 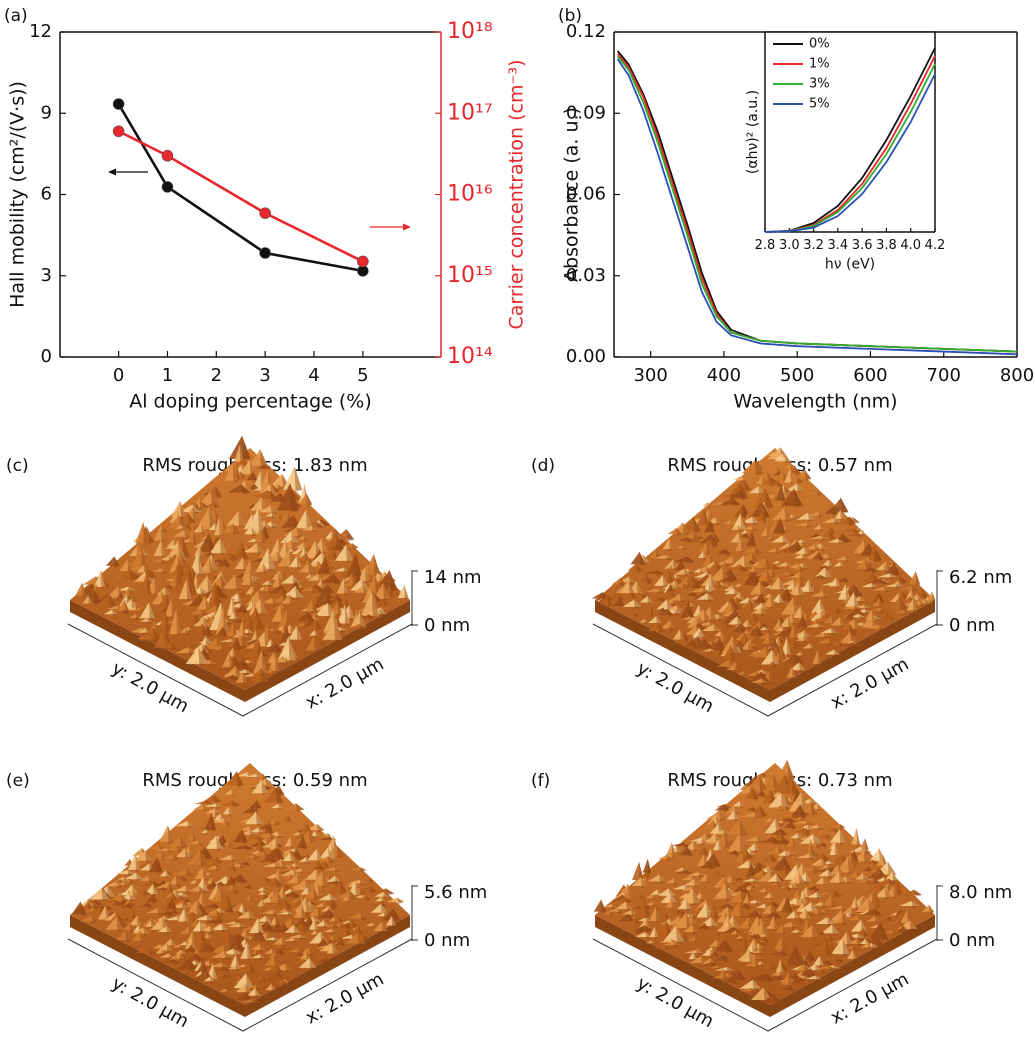 What do you see at coordinates (470, 112) in the screenshot?
I see `y2-tick-label: 10¹⁷` at bounding box center [470, 112].